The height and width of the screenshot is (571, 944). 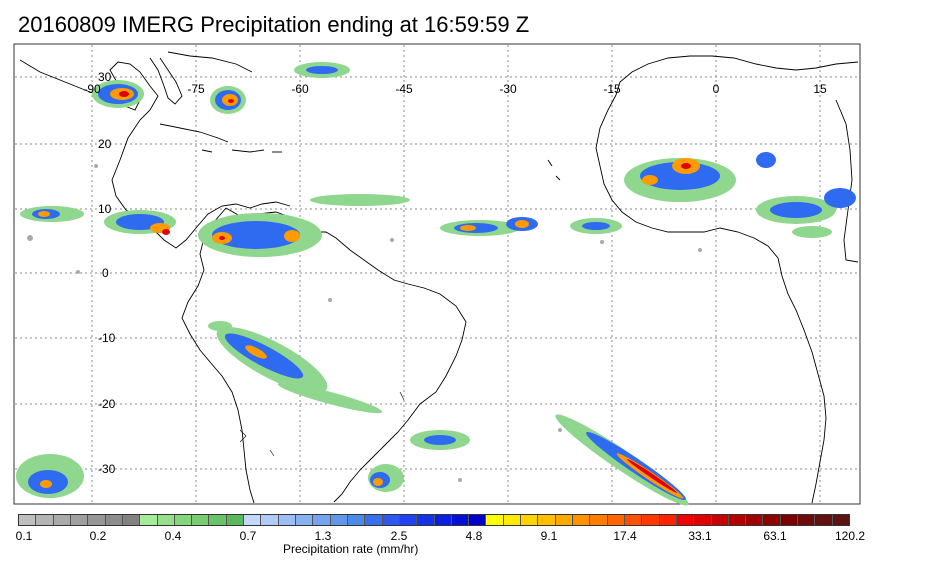 I want to click on precip-band-frontal, so click(x=622, y=460).